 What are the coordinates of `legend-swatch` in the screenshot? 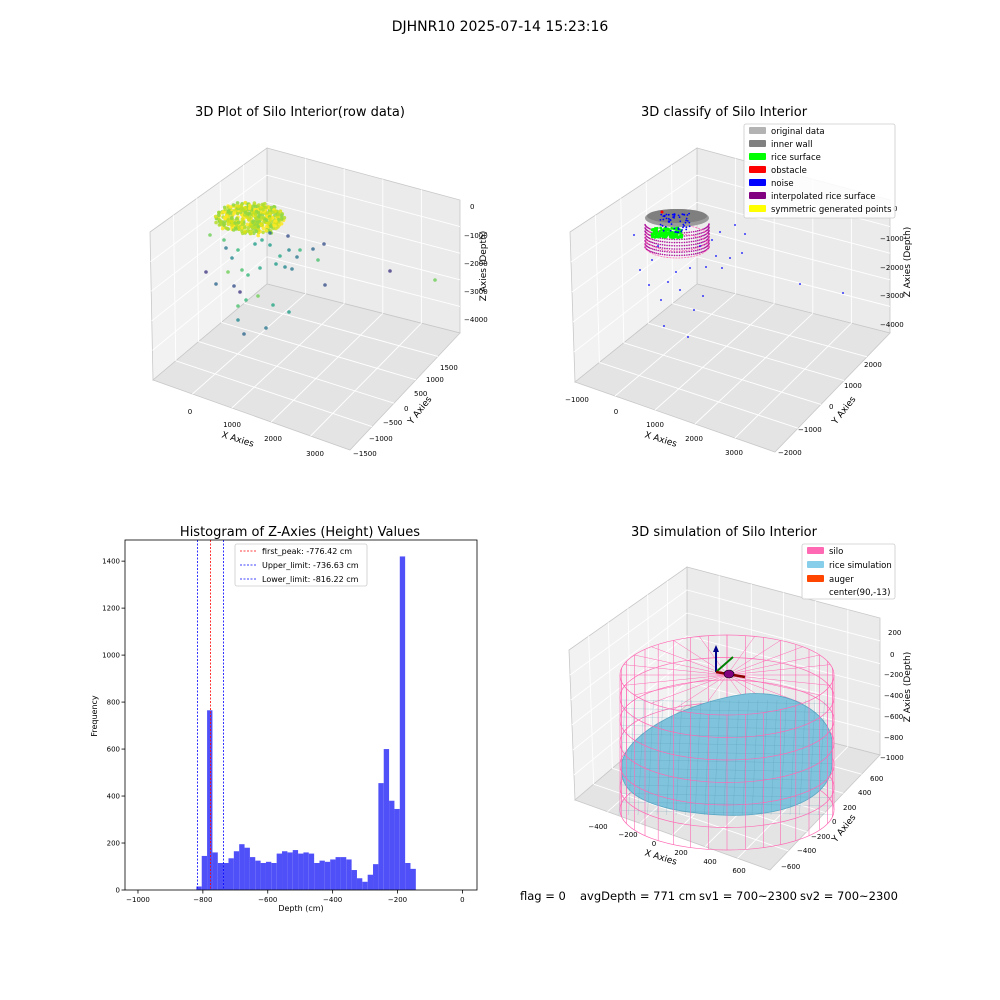 It's located at (757, 169).